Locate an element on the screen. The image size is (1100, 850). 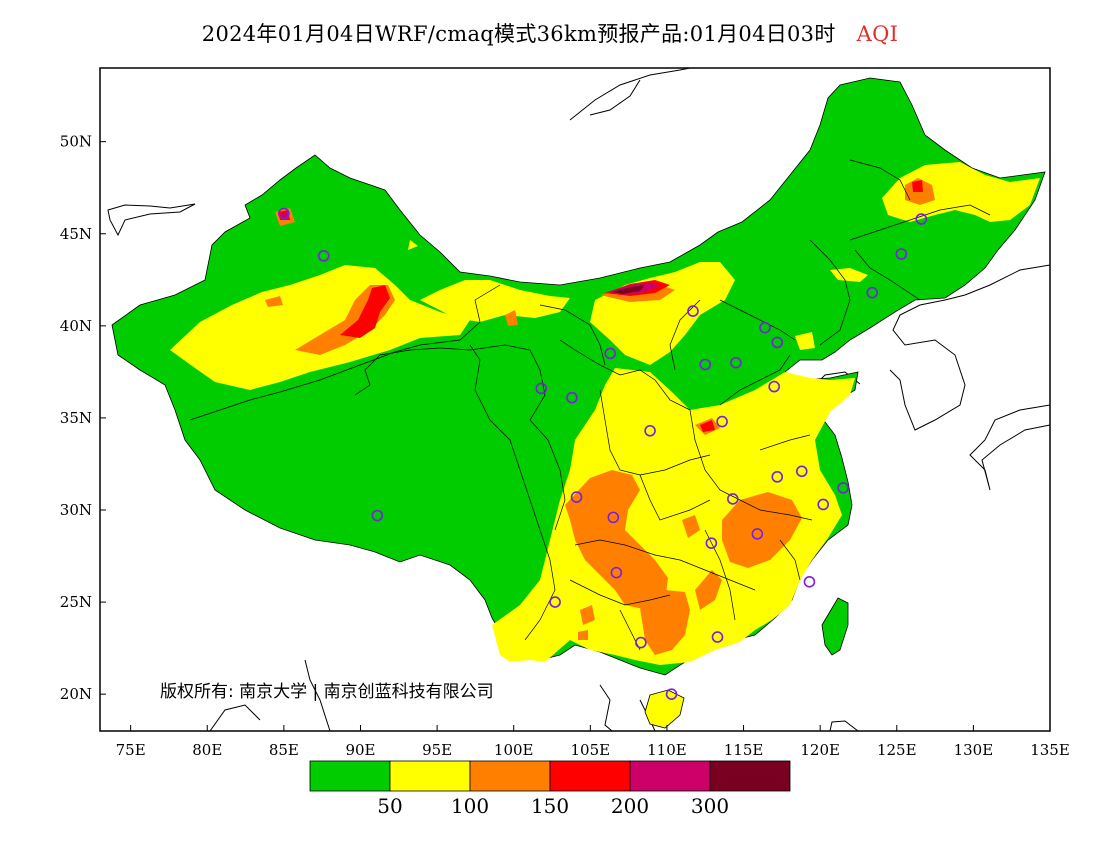
x-tick-label: 75E is located at coordinates (131, 750).